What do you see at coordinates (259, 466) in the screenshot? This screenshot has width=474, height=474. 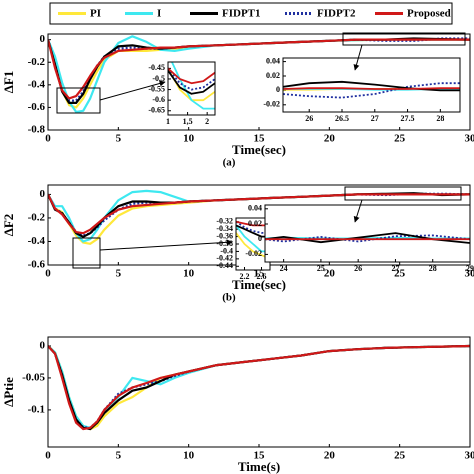 I see `x-axis-label: Time(s)` at bounding box center [259, 466].